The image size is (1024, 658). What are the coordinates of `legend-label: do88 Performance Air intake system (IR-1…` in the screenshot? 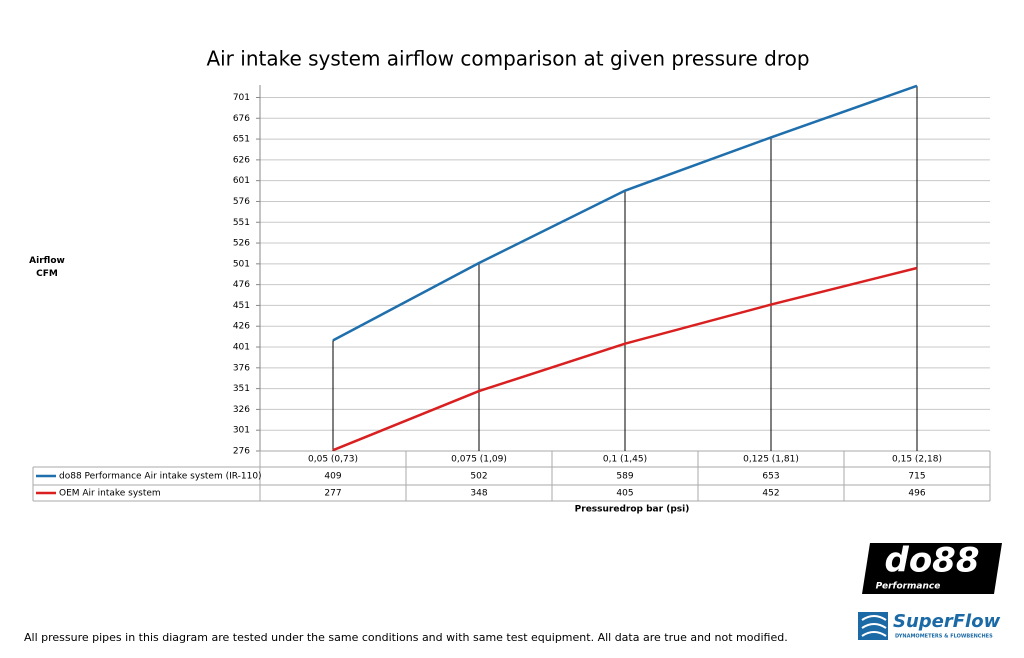 It's located at (160, 477).